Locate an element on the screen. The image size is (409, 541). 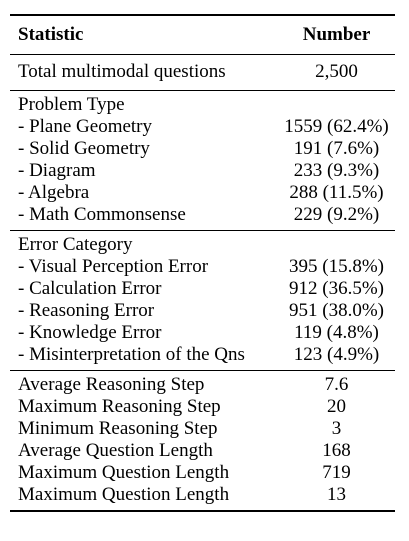
table-row: - Solid Geometry 191 (7.6%) is located at coordinates (202, 149).